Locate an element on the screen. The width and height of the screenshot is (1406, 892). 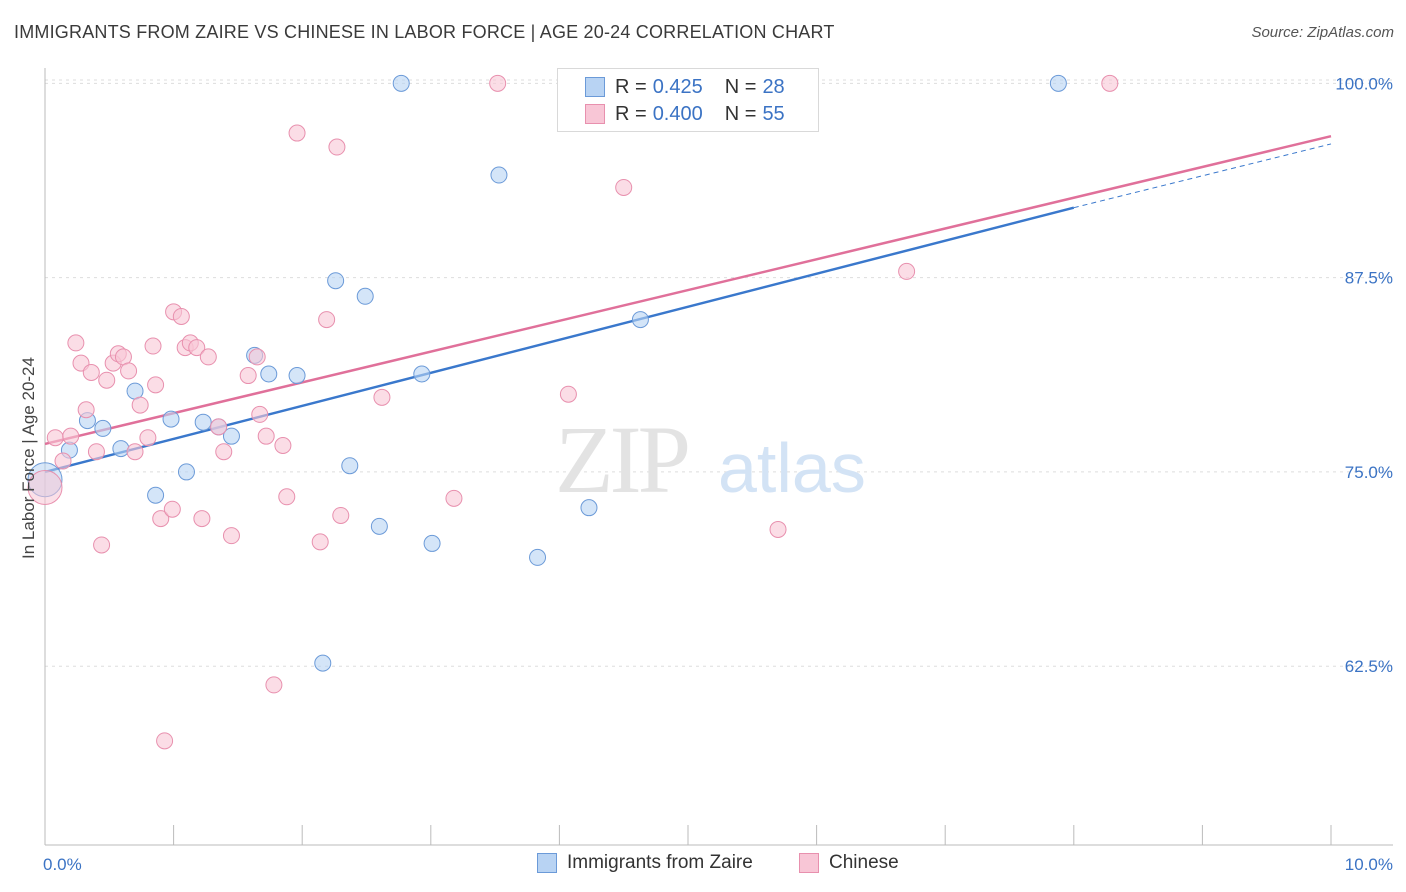
legend-row-zaire: R = 0.425 N = 28 is located at coordinates (671, 87).